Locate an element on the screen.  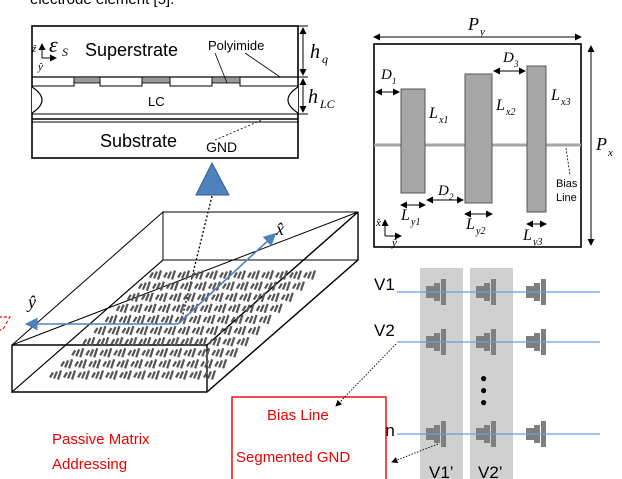
bias-line-pointer is located at coordinates (366, 375).